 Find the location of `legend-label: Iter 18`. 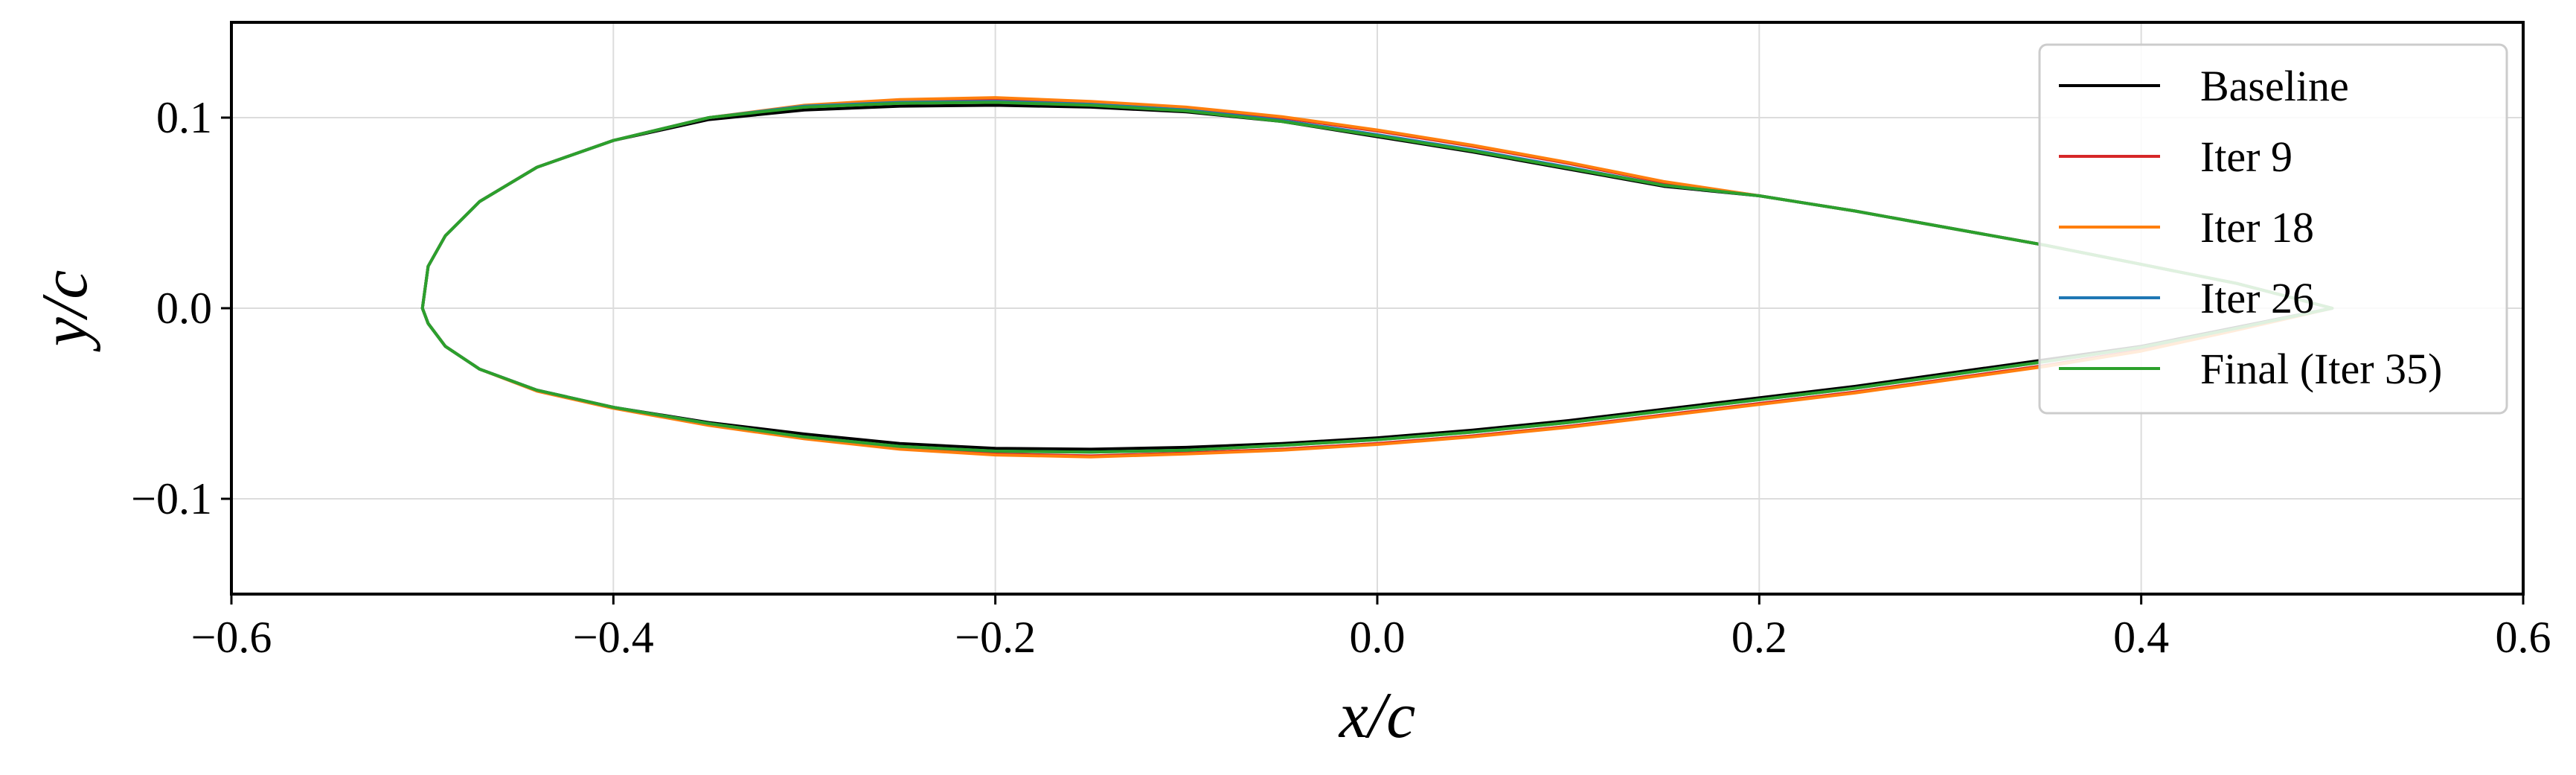

legend-label: Iter 18 is located at coordinates (2257, 227).